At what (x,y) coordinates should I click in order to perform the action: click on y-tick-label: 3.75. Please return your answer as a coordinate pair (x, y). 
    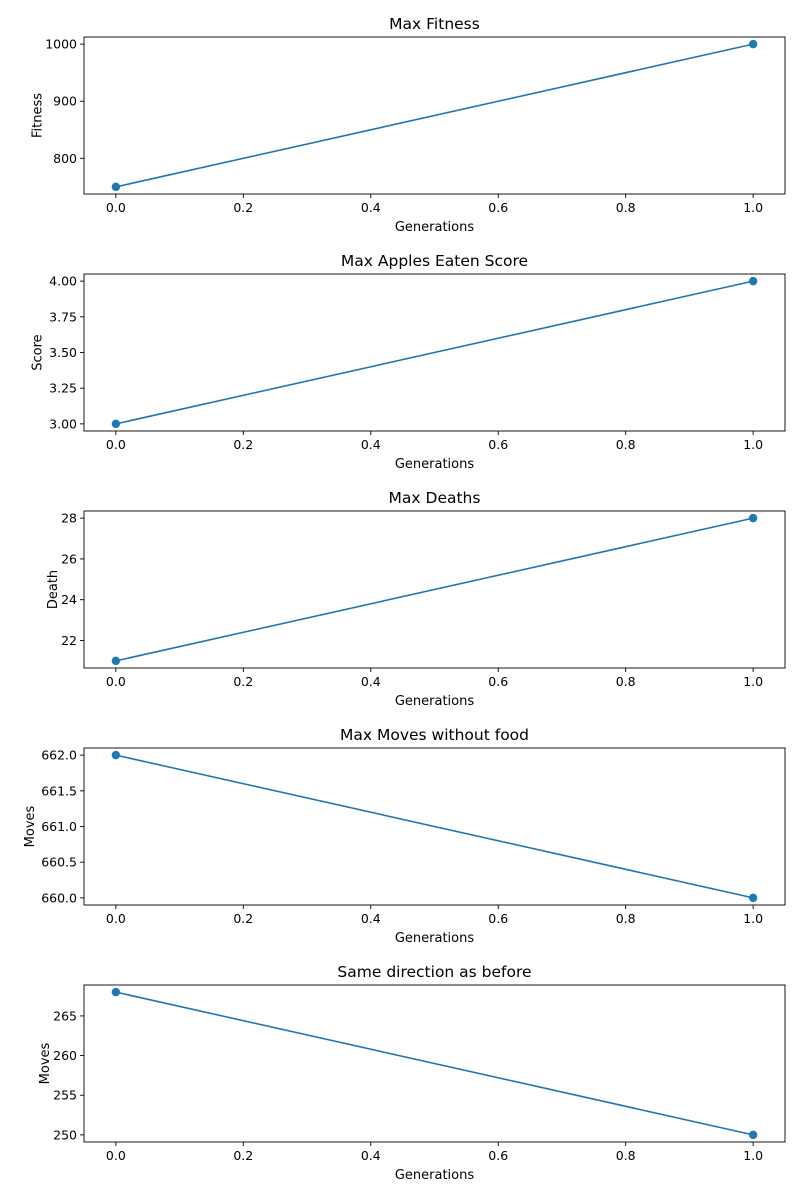
    Looking at the image, I should click on (63, 316).